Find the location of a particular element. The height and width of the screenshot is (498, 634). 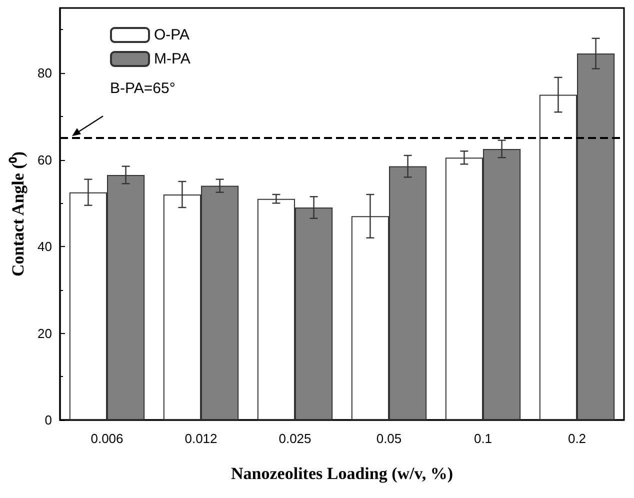

x-tick-label: 0.012 is located at coordinates (201, 438).